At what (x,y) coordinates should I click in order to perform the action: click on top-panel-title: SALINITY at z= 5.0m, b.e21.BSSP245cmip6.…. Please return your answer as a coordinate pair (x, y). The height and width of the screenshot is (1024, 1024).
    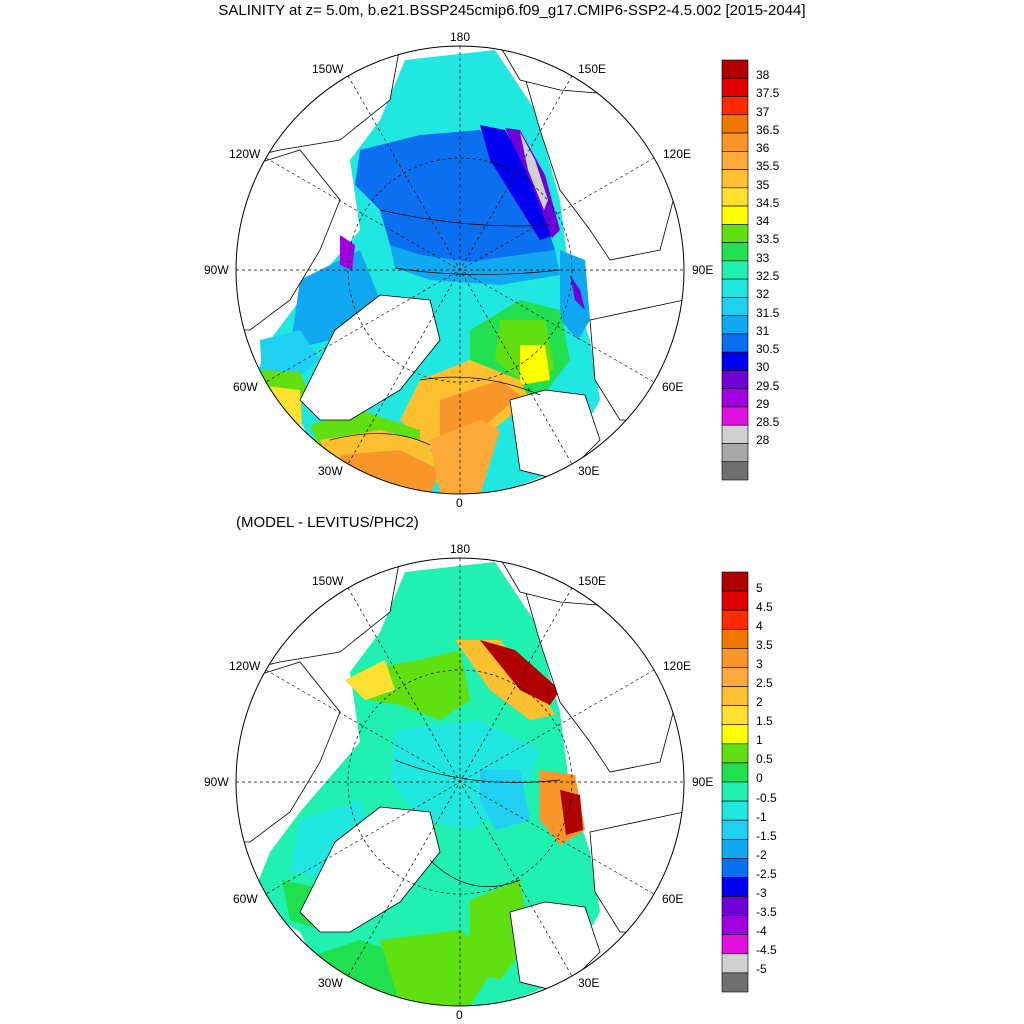
    Looking at the image, I should click on (512, 10).